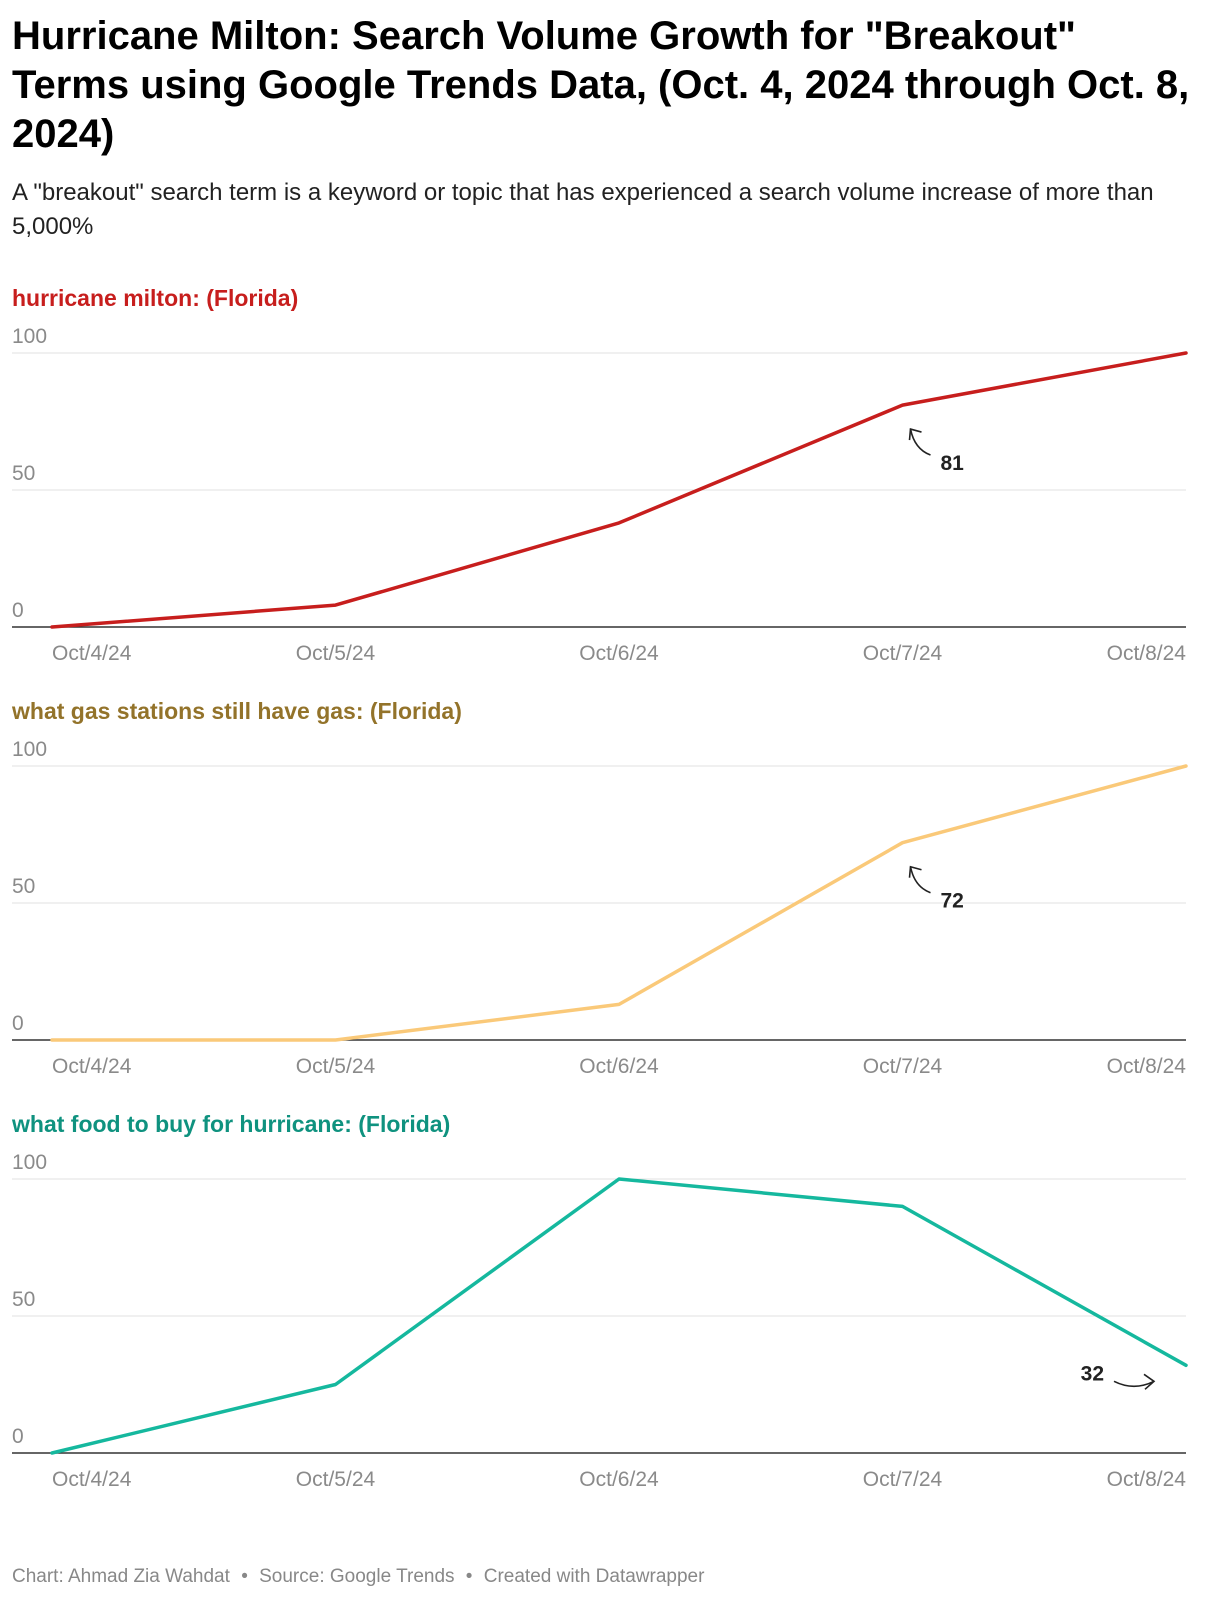 This screenshot has height=1600, width=1220. Describe the element at coordinates (936, 889) in the screenshot. I see `annotation: 72` at that location.